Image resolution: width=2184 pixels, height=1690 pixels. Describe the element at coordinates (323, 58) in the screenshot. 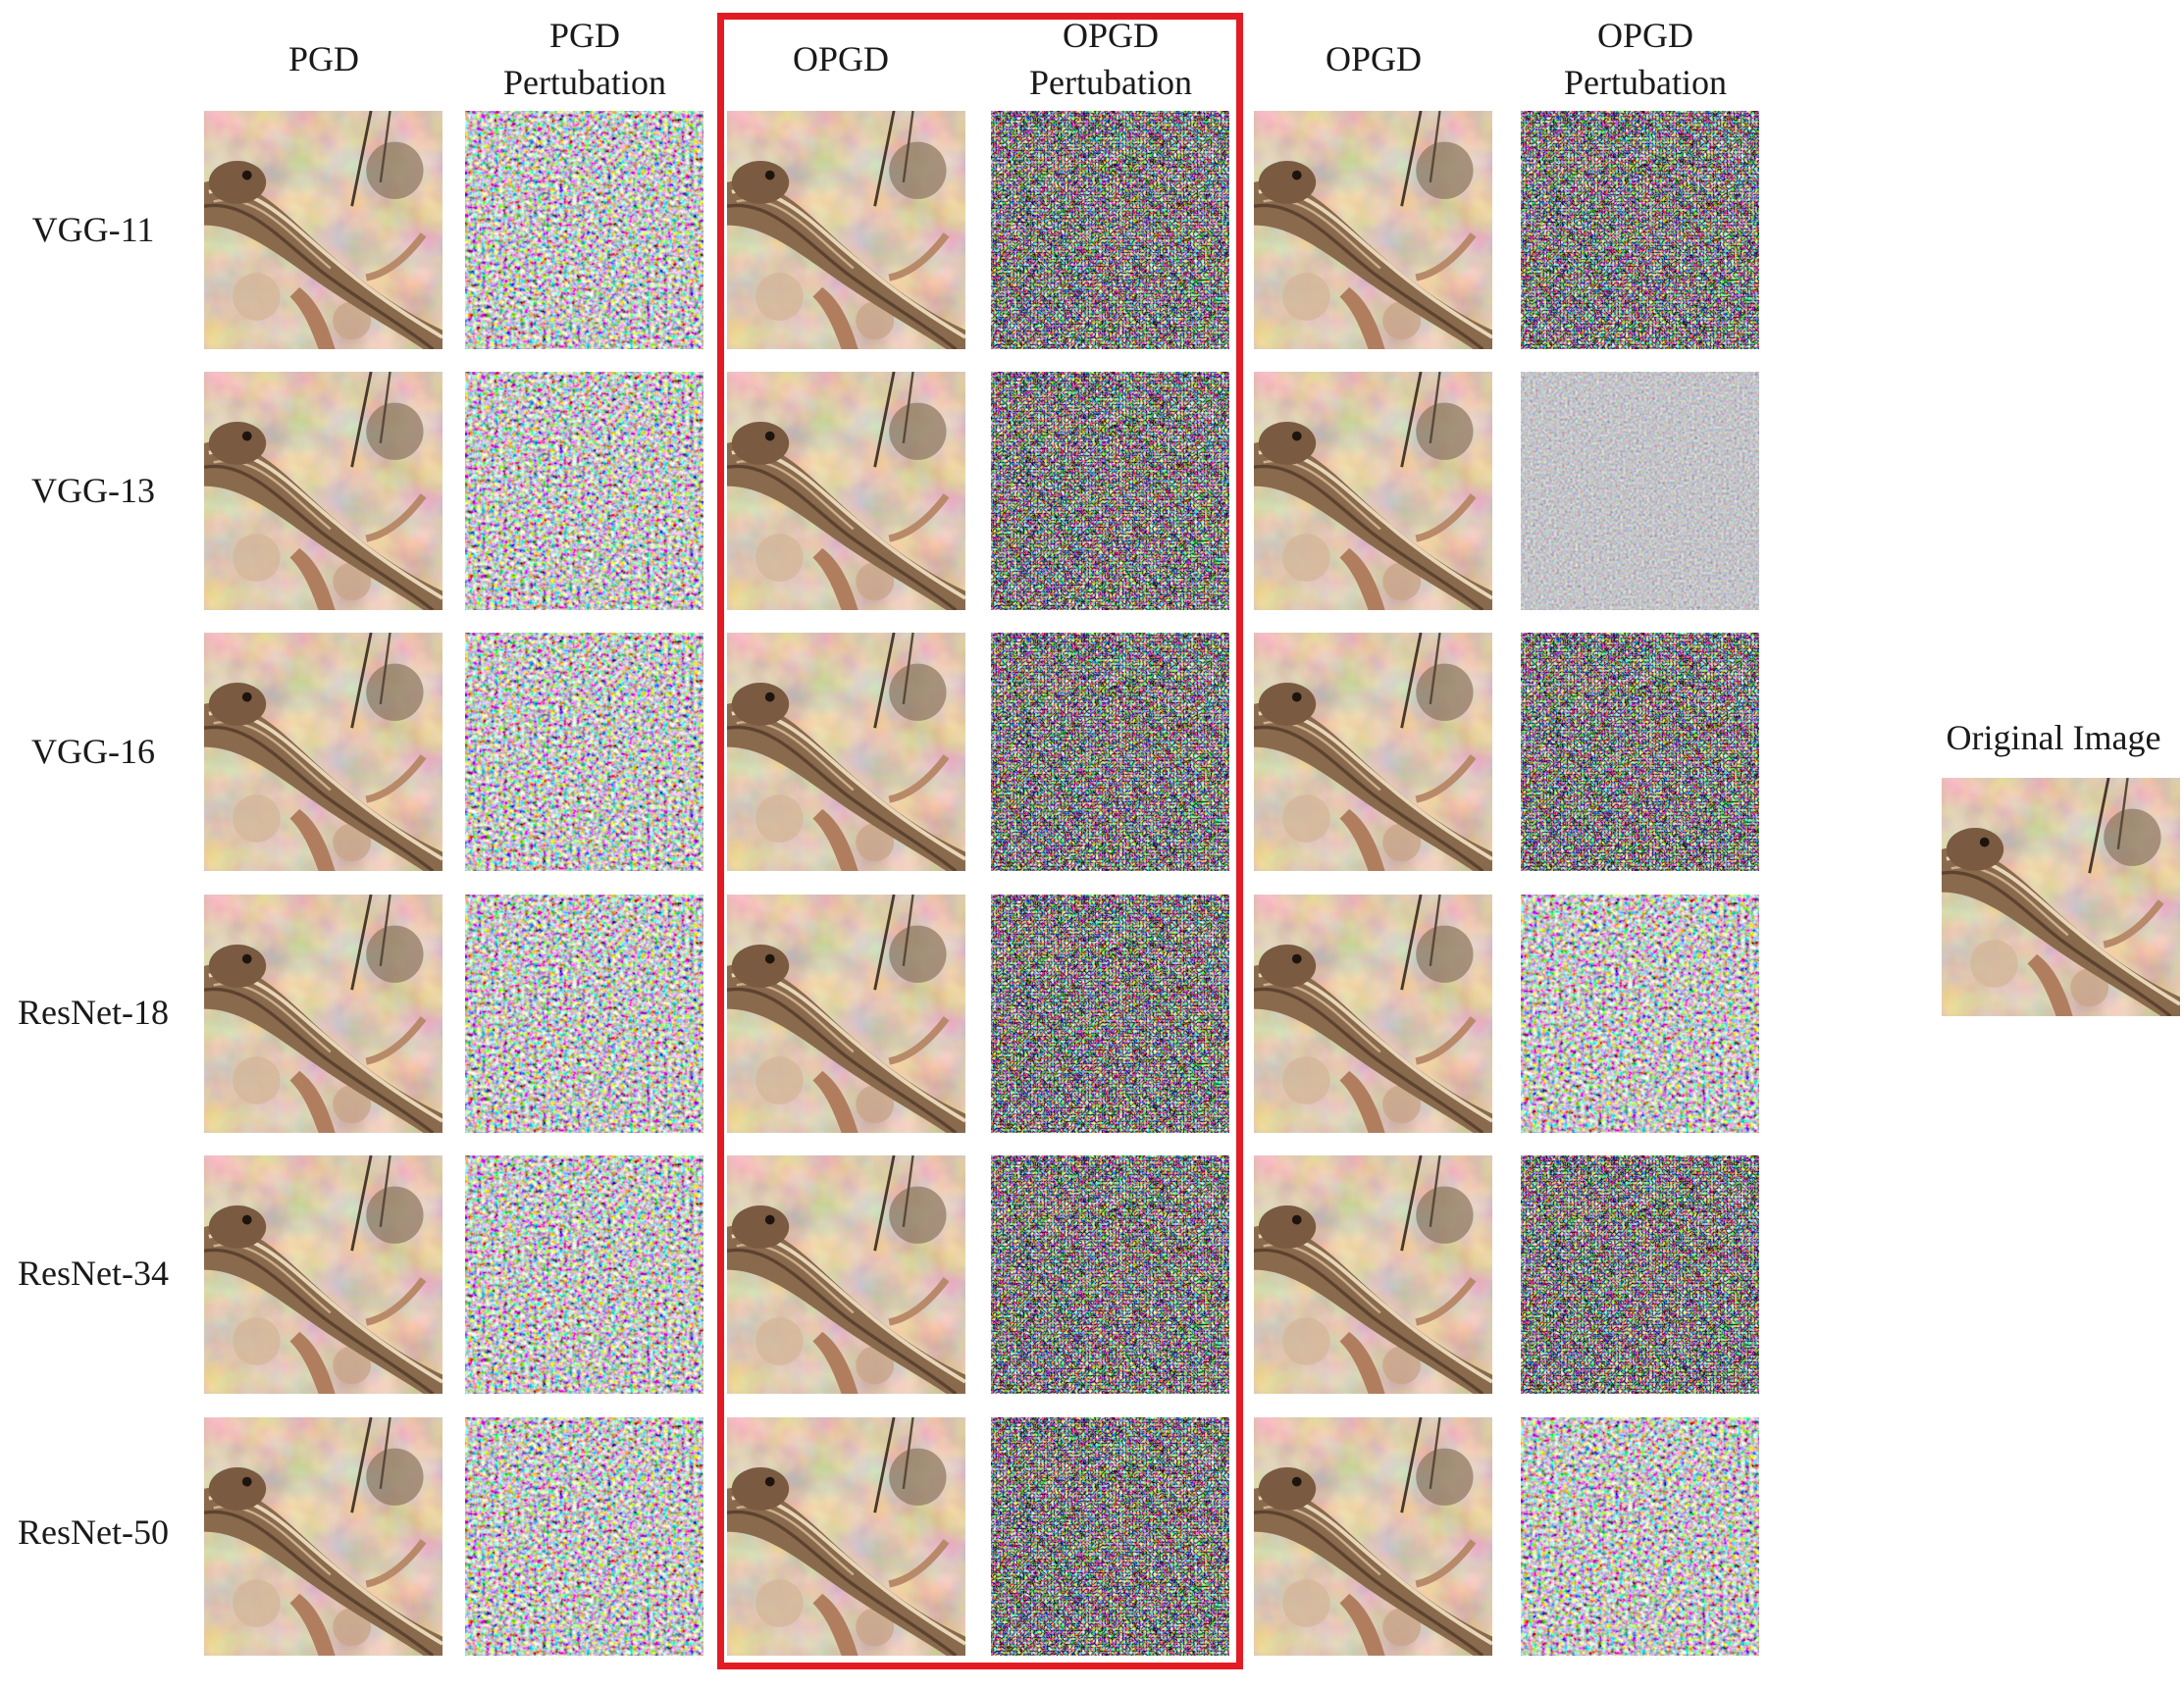

I see `col-header-pgd: PGD` at that location.